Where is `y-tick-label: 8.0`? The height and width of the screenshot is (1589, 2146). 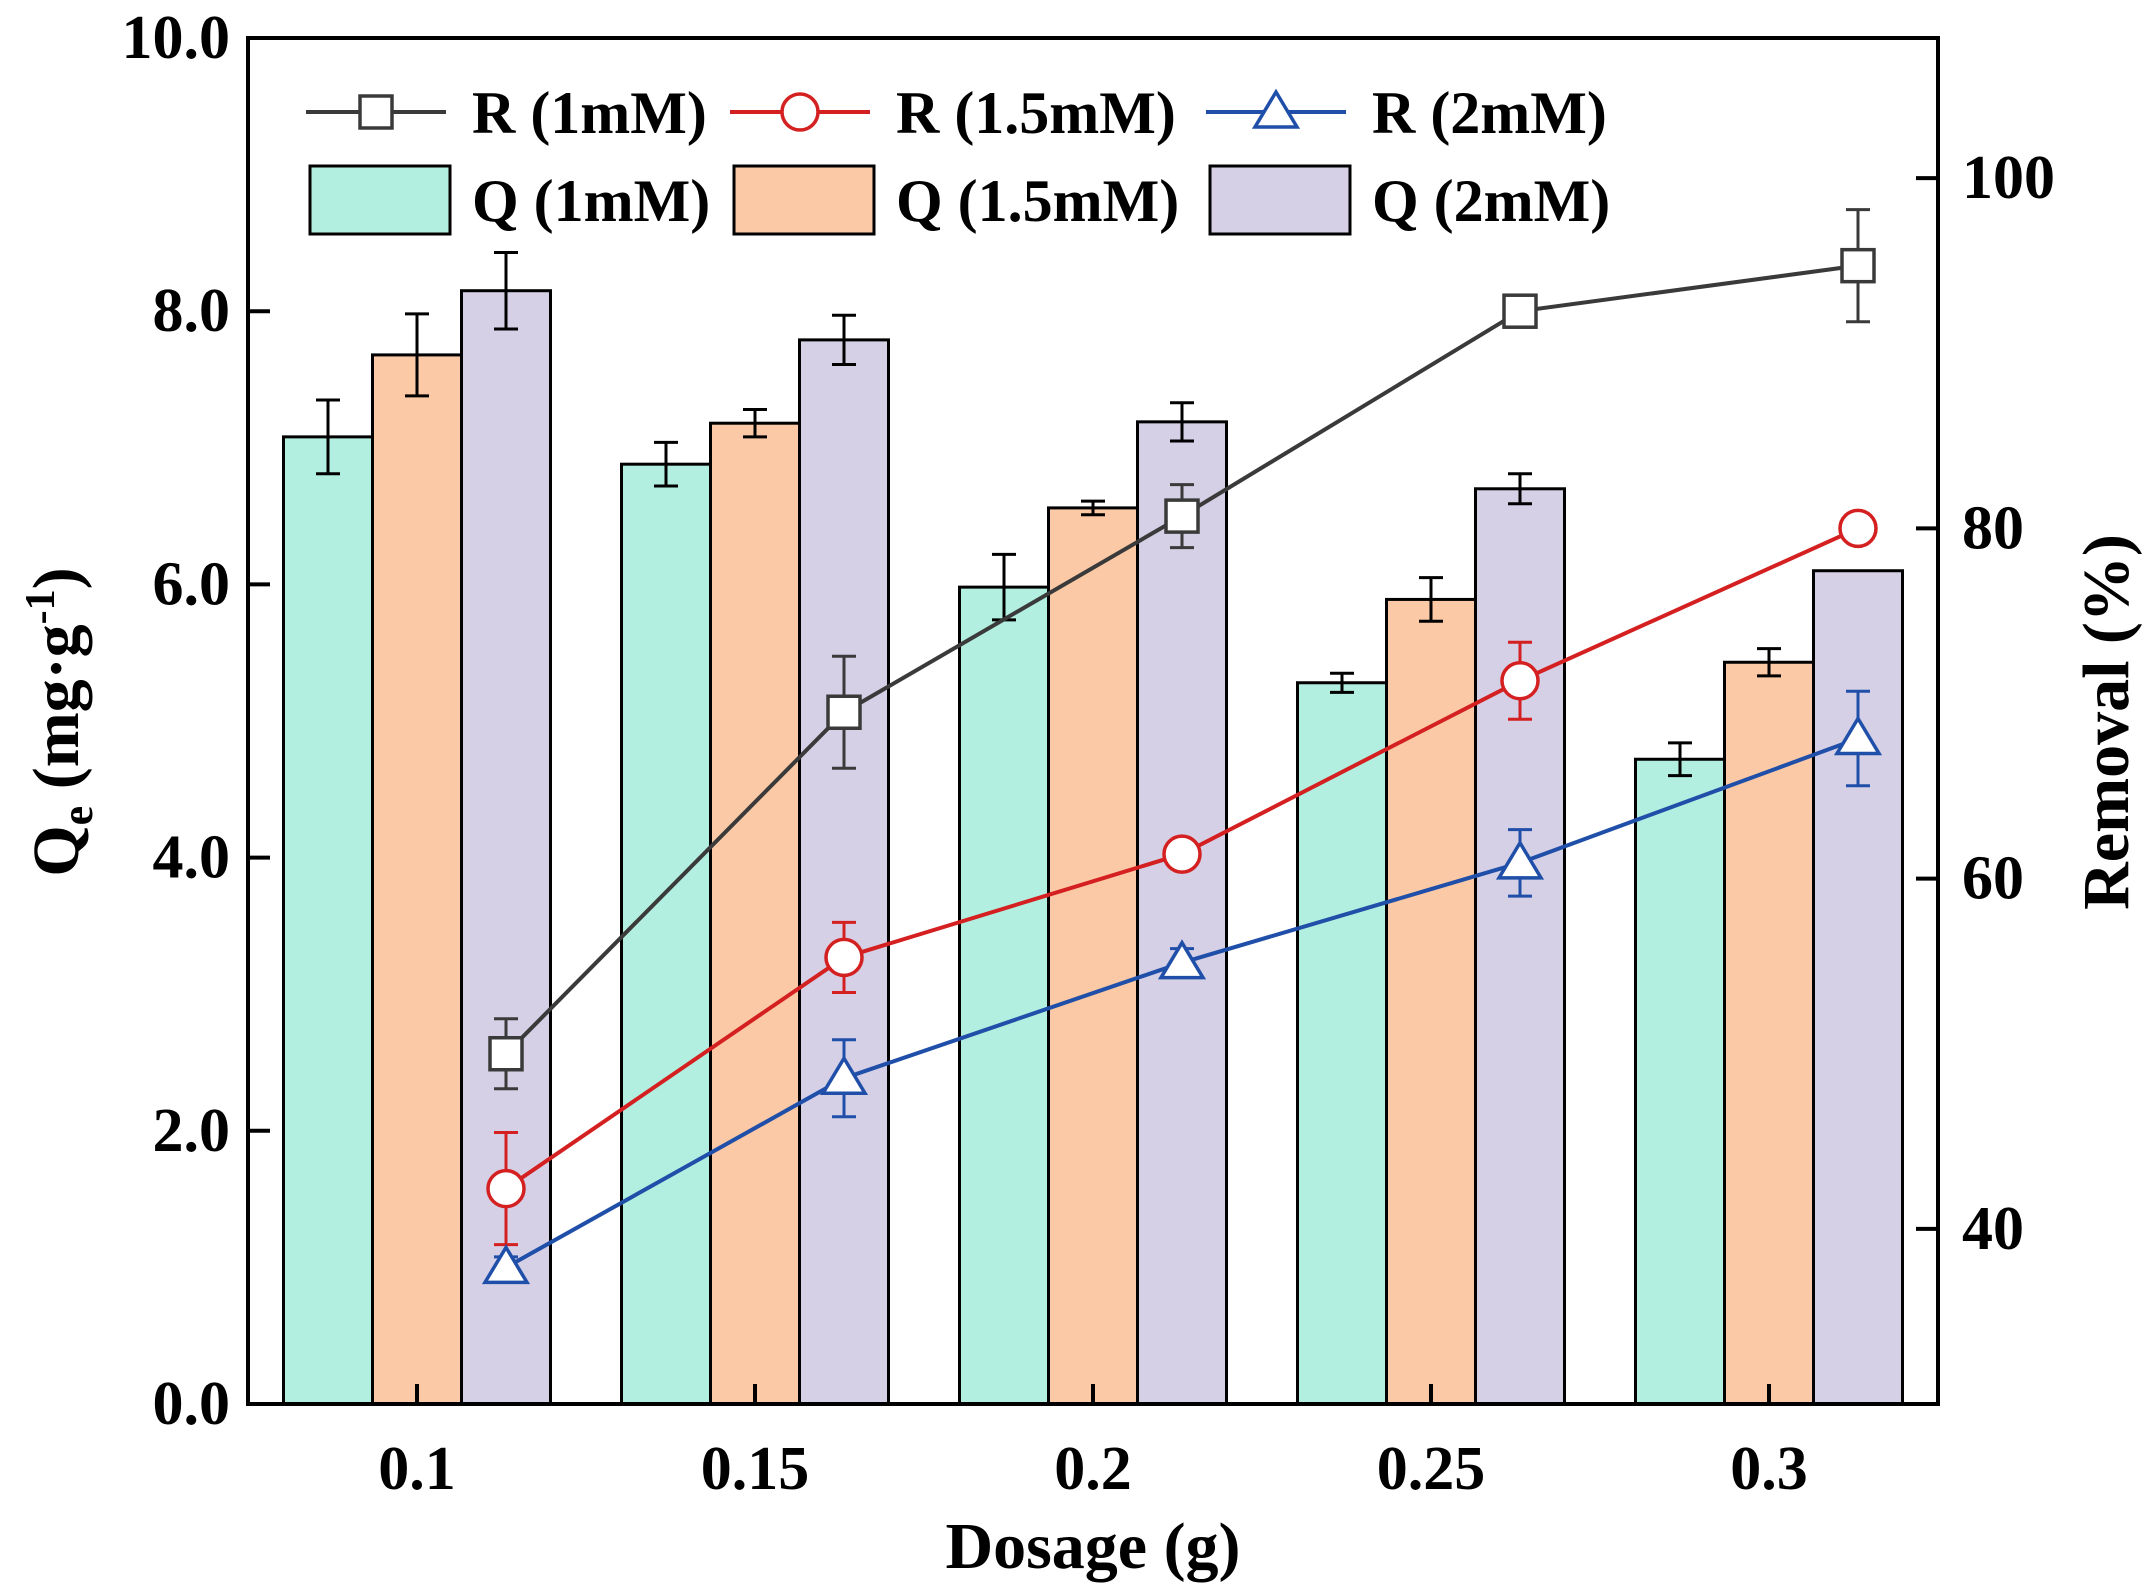
y-tick-label: 8.0 is located at coordinates (192, 311).